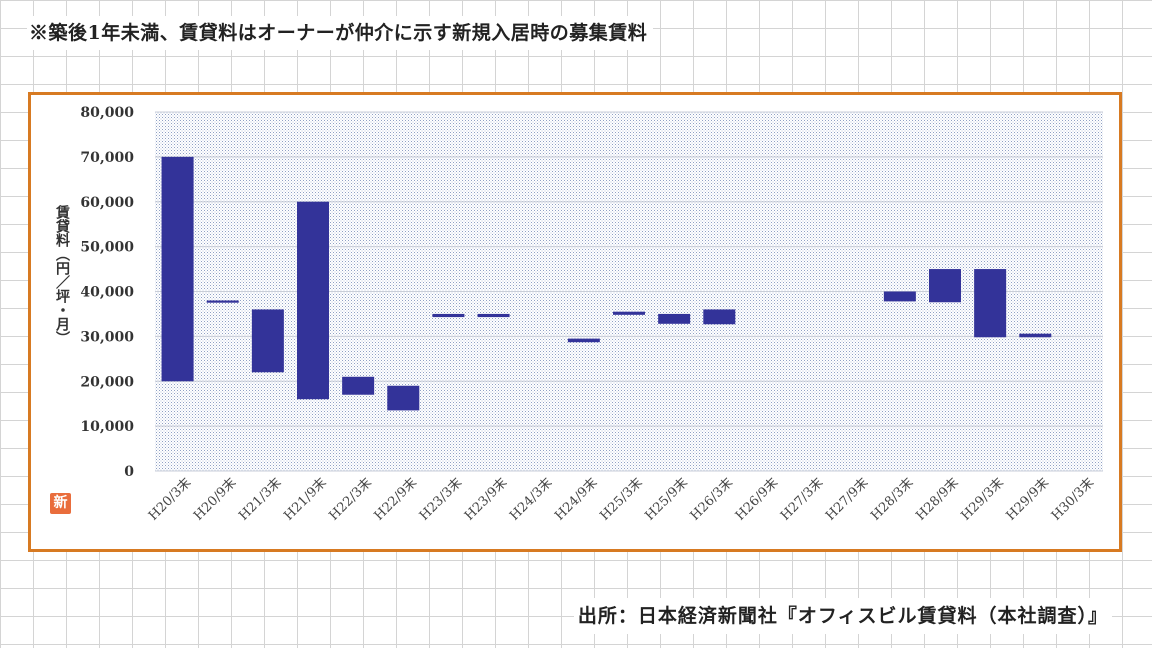 The width and height of the screenshot is (1152, 648). I want to click on footnote: ※築後1年未満、賃貸料はオーナーが仲介に示す新規入居時の募集賃料, so click(340, 33).